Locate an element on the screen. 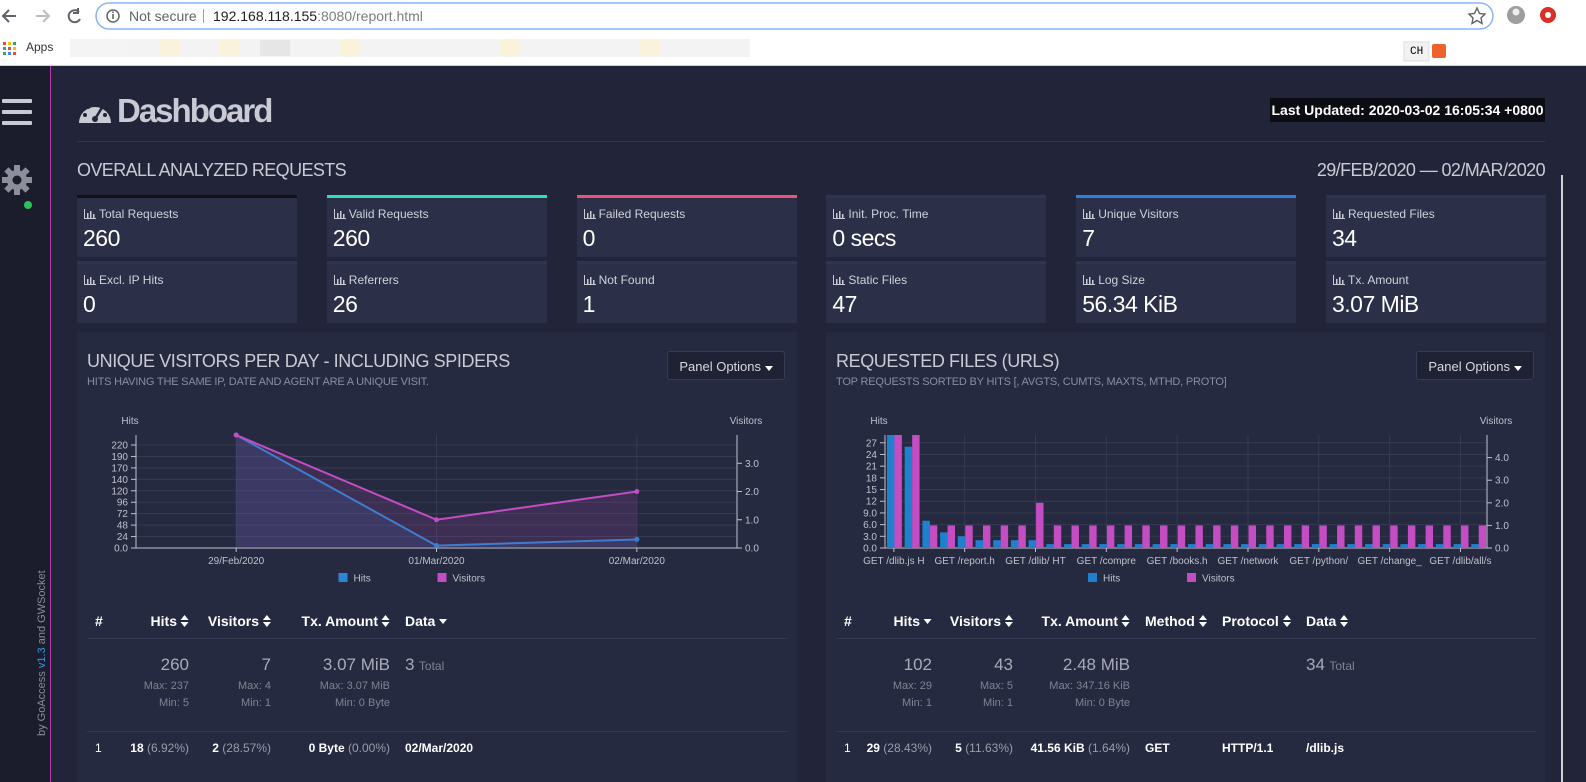 The height and width of the screenshot is (782, 1586). bookmark: Apps is located at coordinates (40, 47).